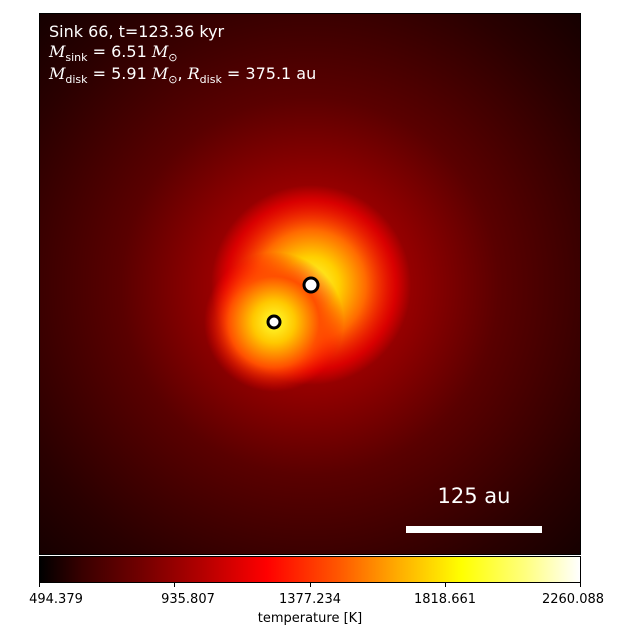  I want to click on sink-mass-subscript: sink, so click(76, 58).